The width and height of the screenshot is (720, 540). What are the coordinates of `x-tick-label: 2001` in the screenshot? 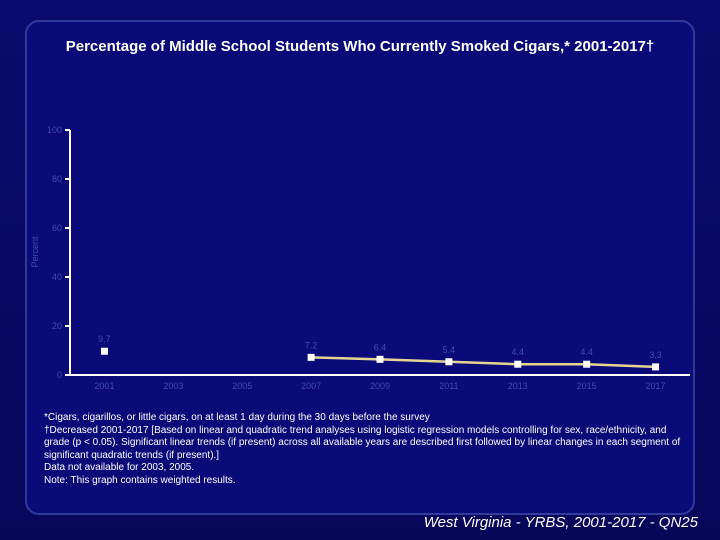 It's located at (104, 386).